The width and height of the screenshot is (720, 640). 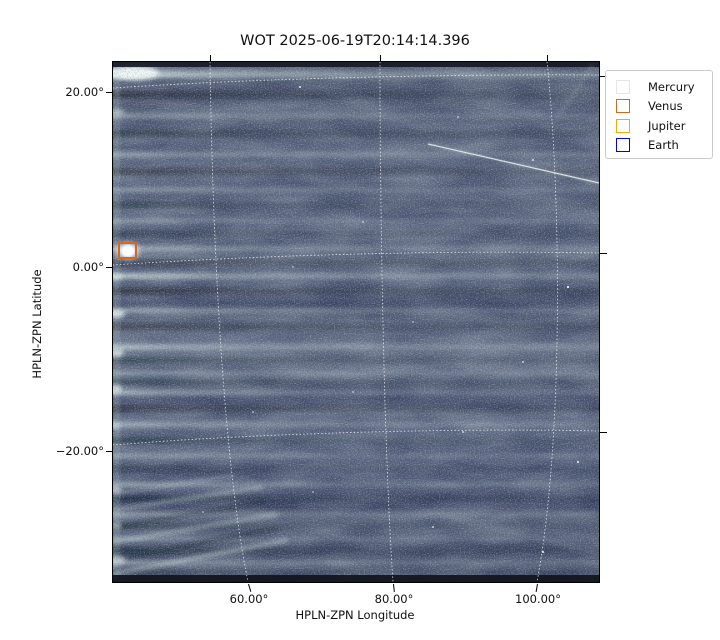 I want to click on y-tick-right-neg20, so click(x=603, y=433).